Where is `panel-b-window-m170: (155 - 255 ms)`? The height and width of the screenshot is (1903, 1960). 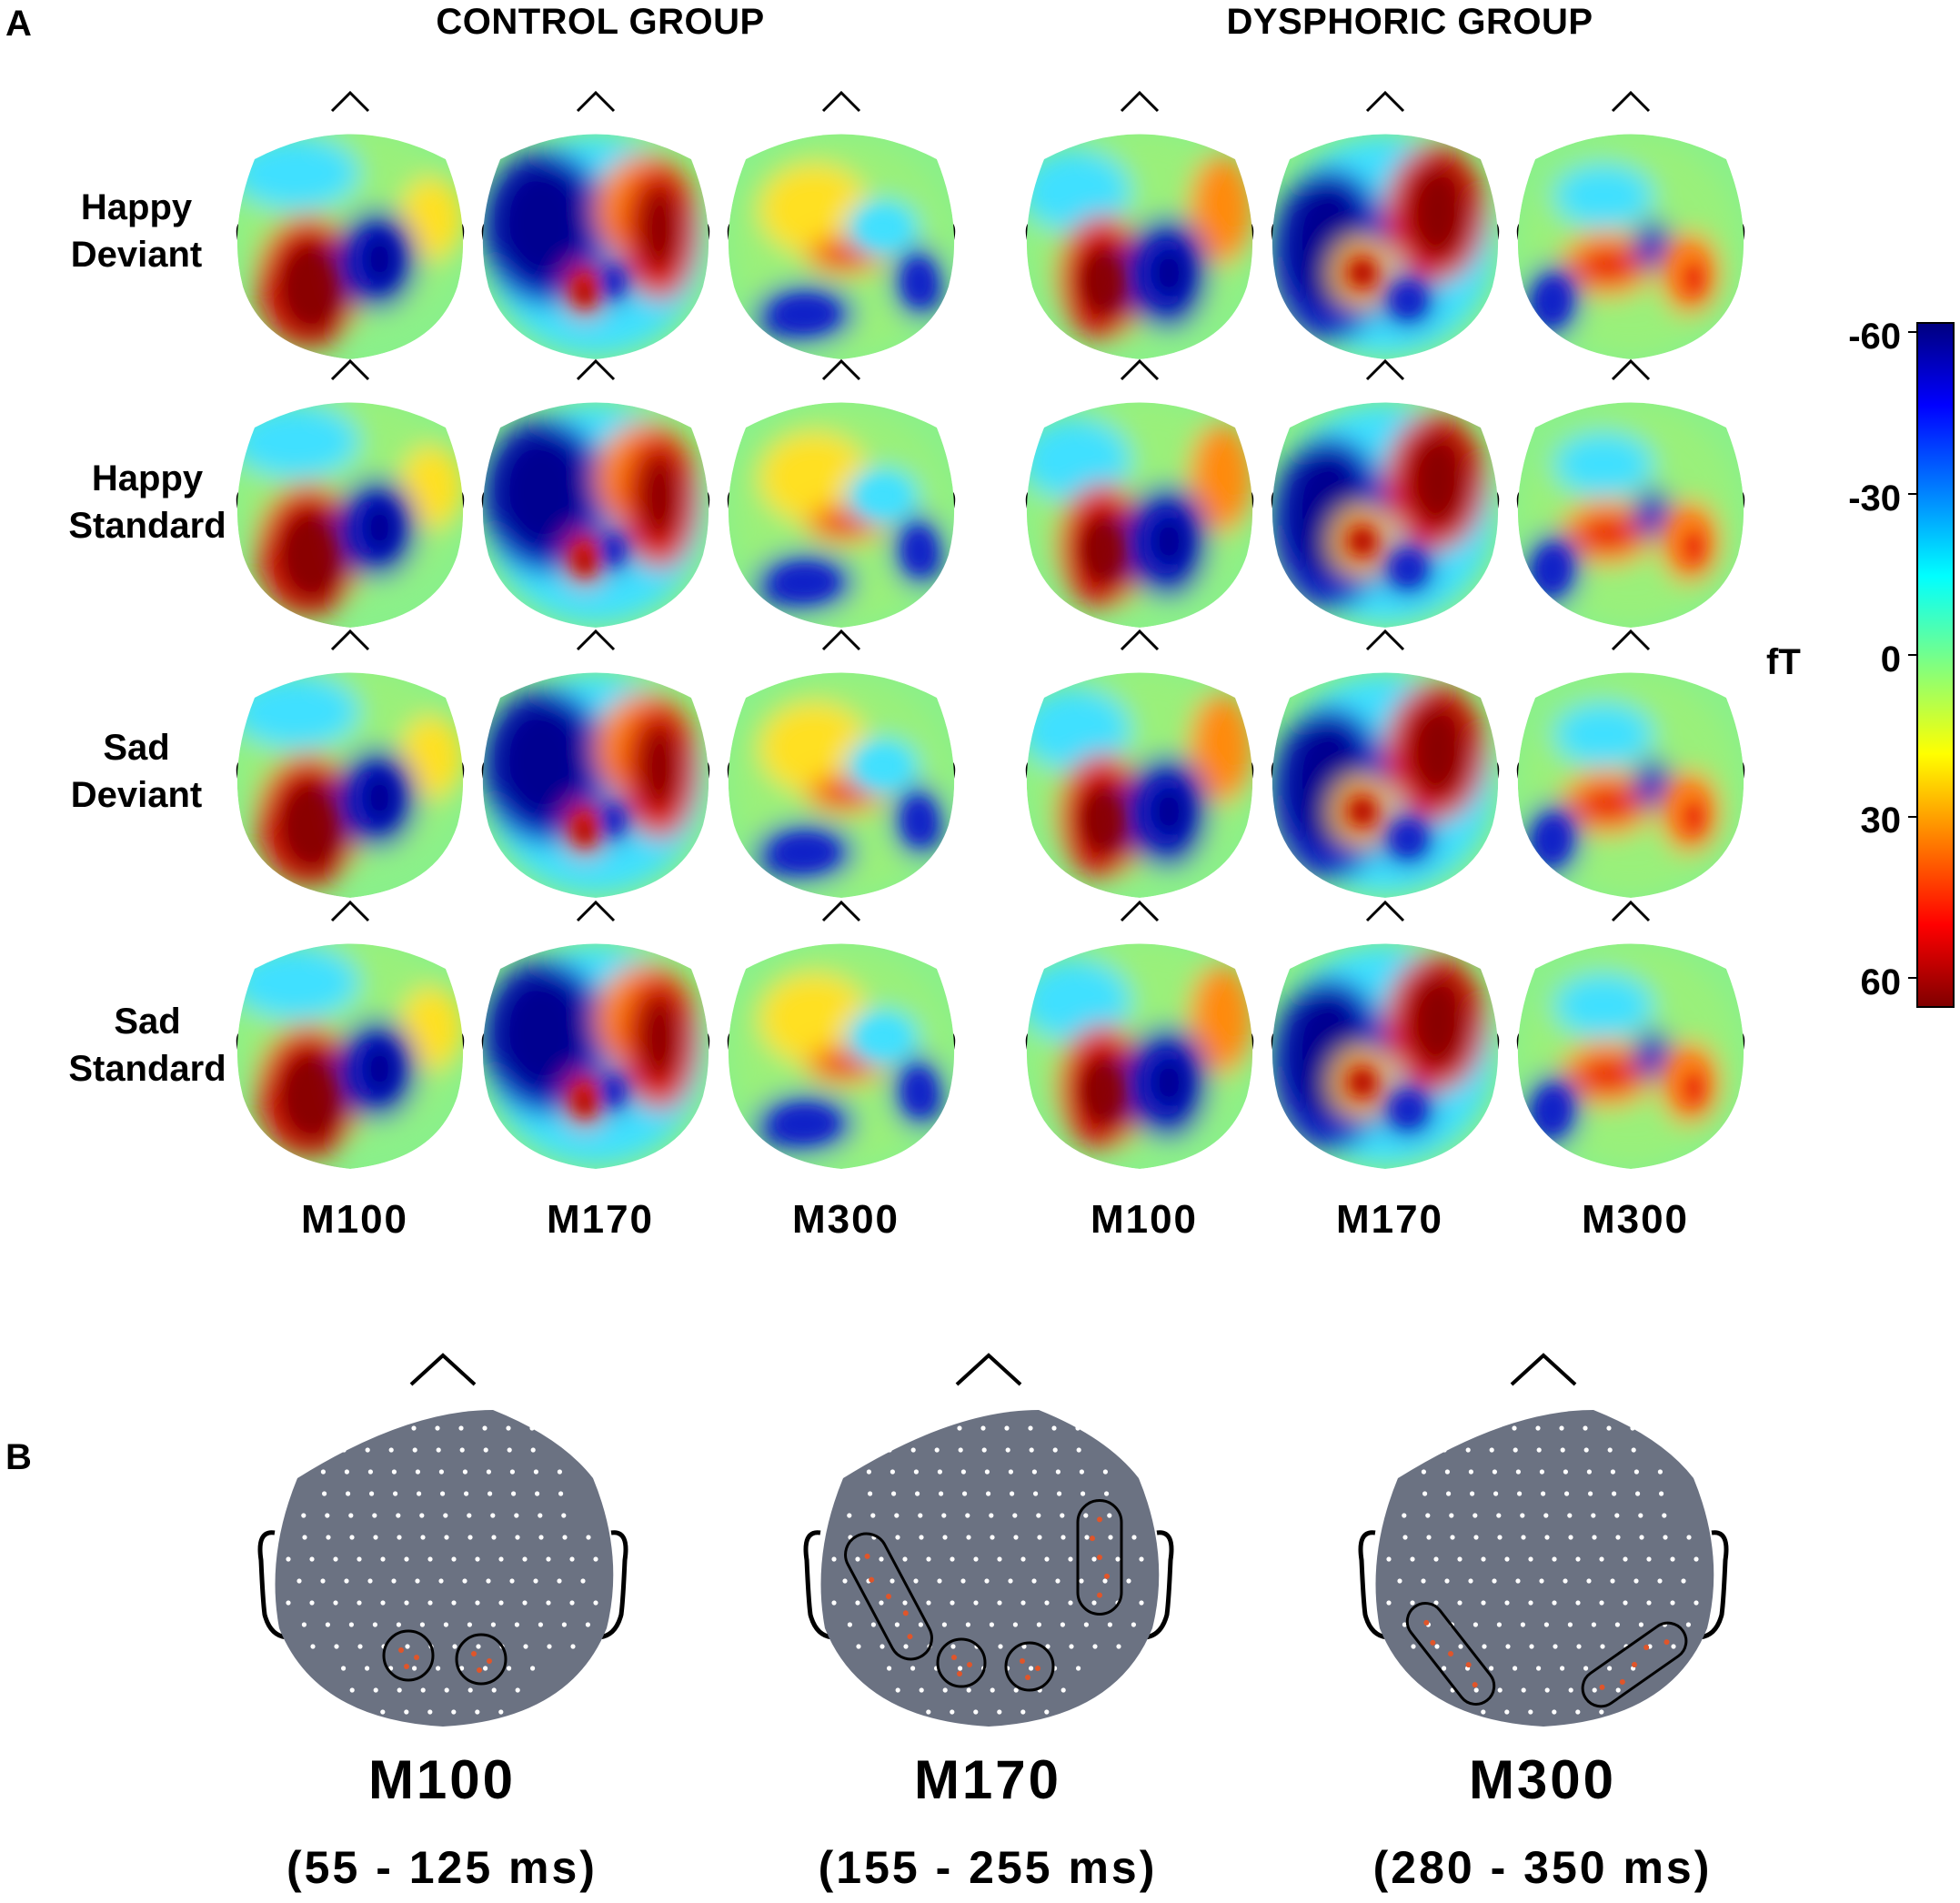
panel-b-window-m170: (155 - 255 ms) is located at coordinates (988, 1868).